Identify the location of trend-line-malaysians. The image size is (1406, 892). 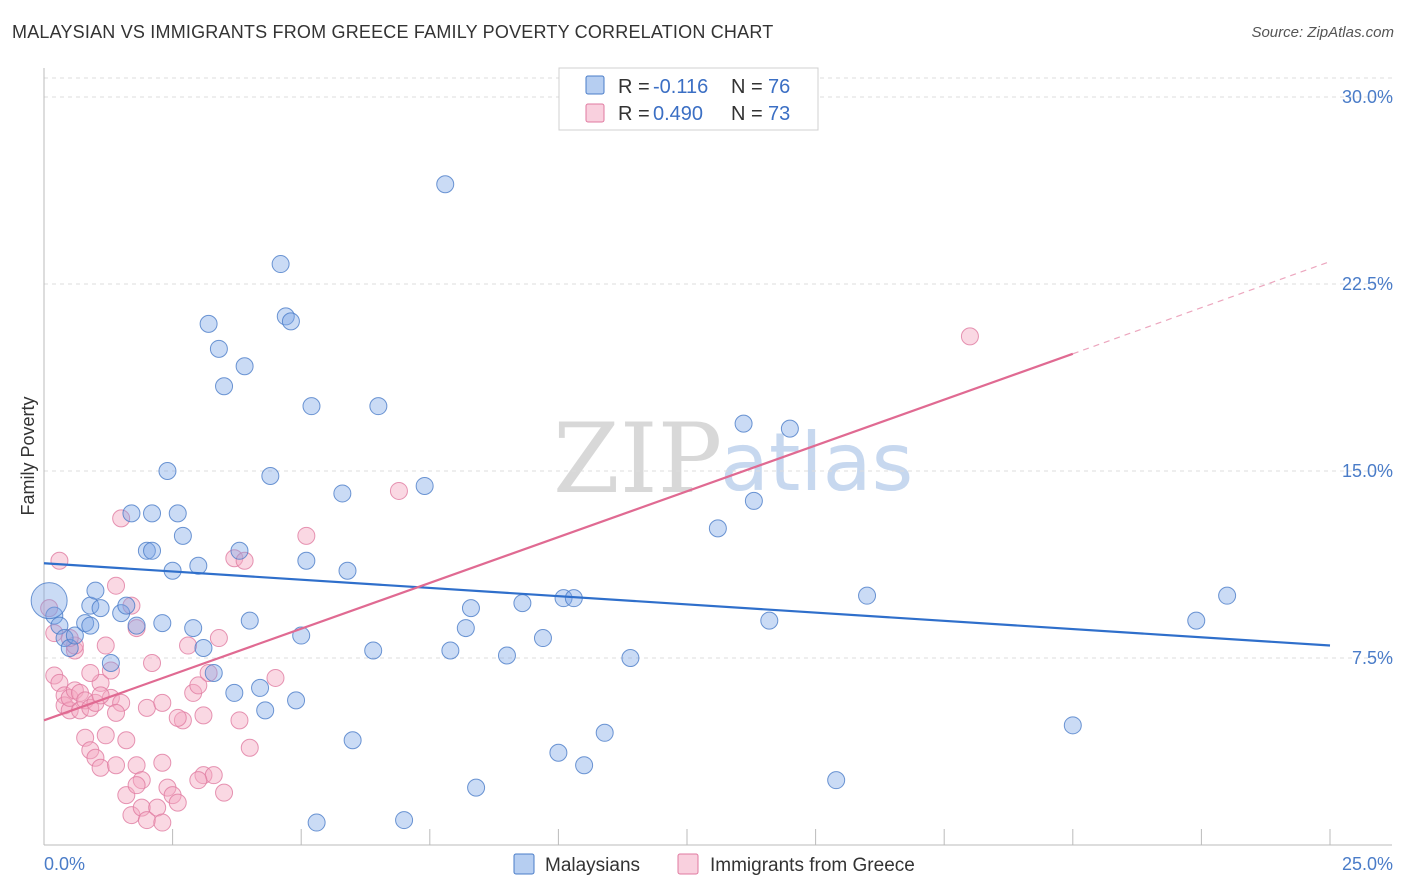
(687, 604).